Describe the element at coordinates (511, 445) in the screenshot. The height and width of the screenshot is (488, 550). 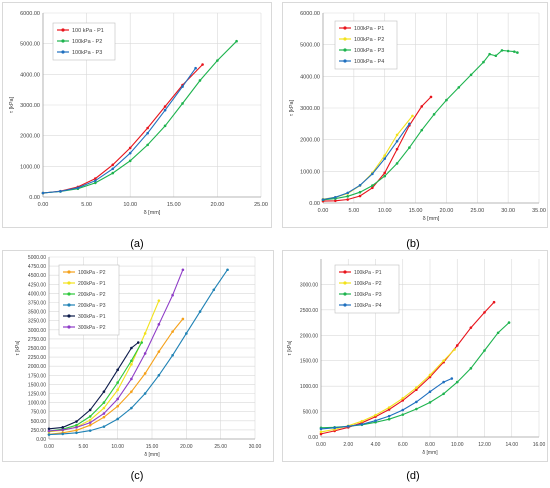
I see `x-tick-label: 14.00` at that location.